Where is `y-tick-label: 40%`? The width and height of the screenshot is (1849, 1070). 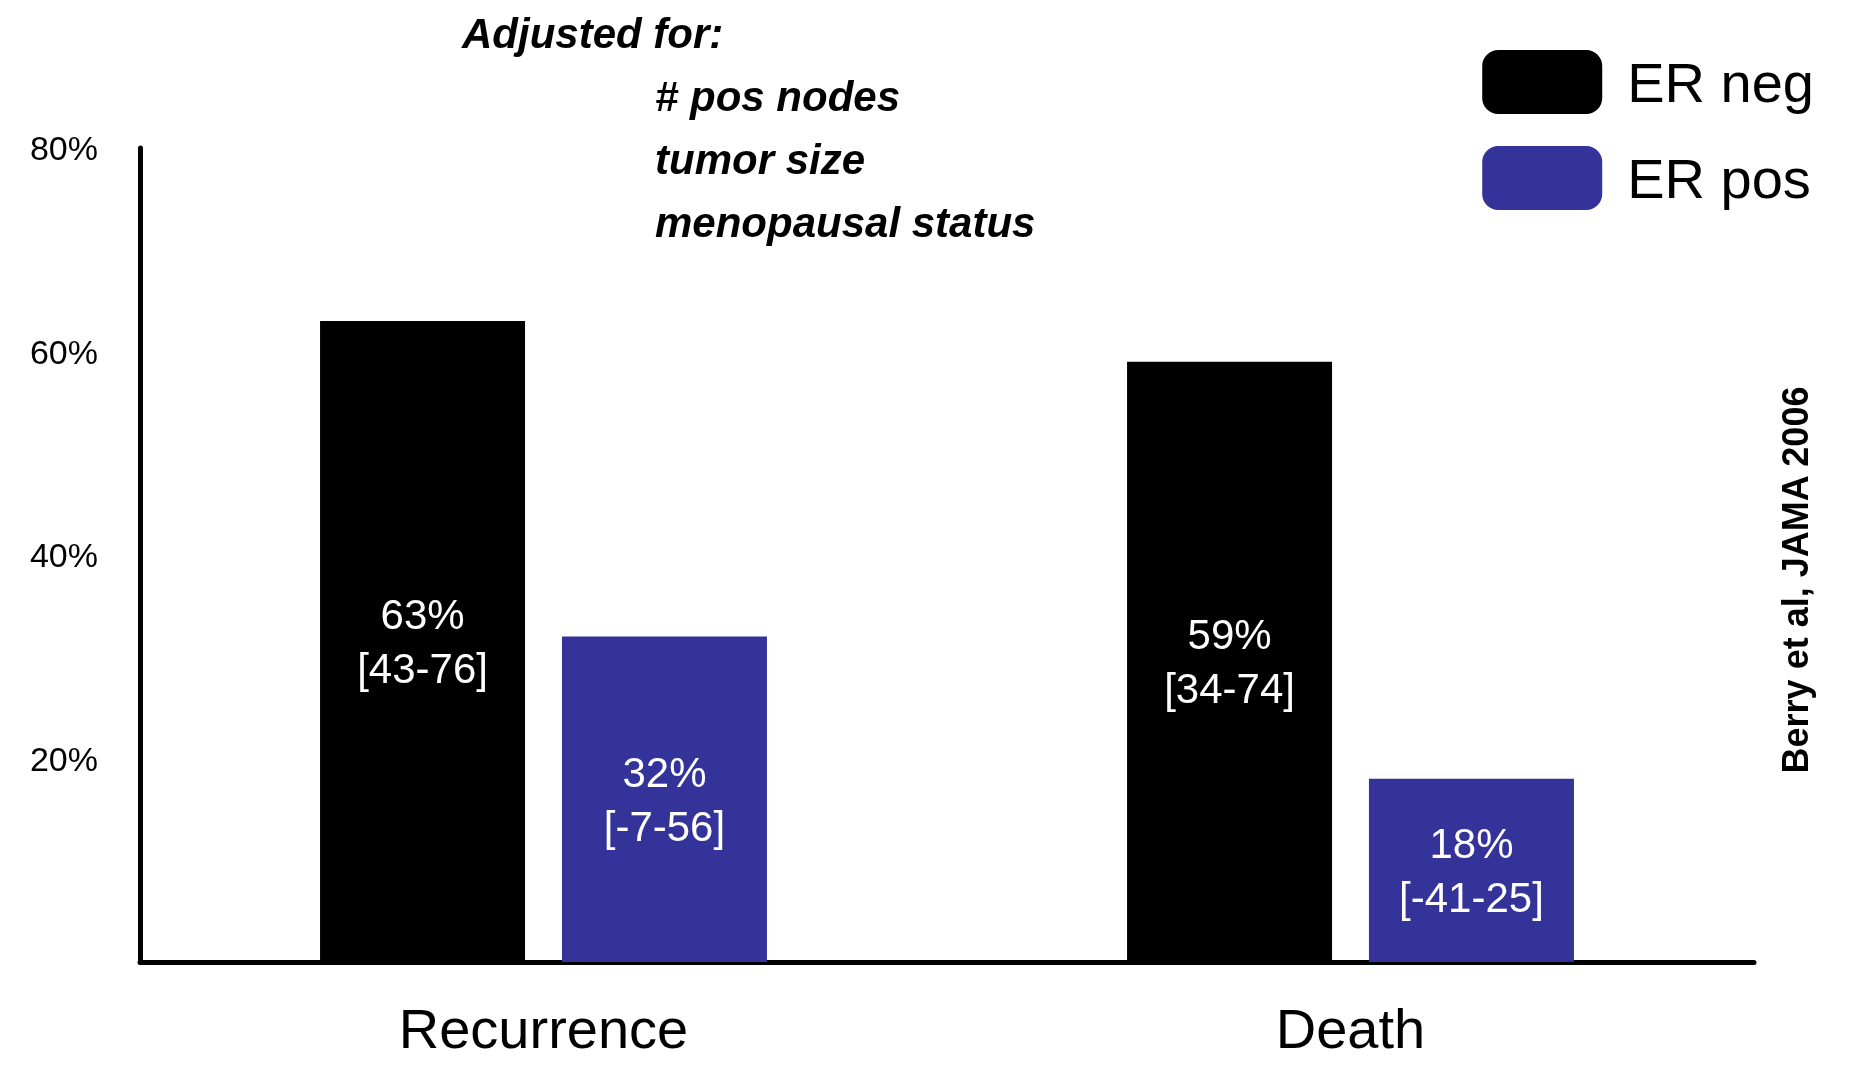
y-tick-label: 40% is located at coordinates (63, 555).